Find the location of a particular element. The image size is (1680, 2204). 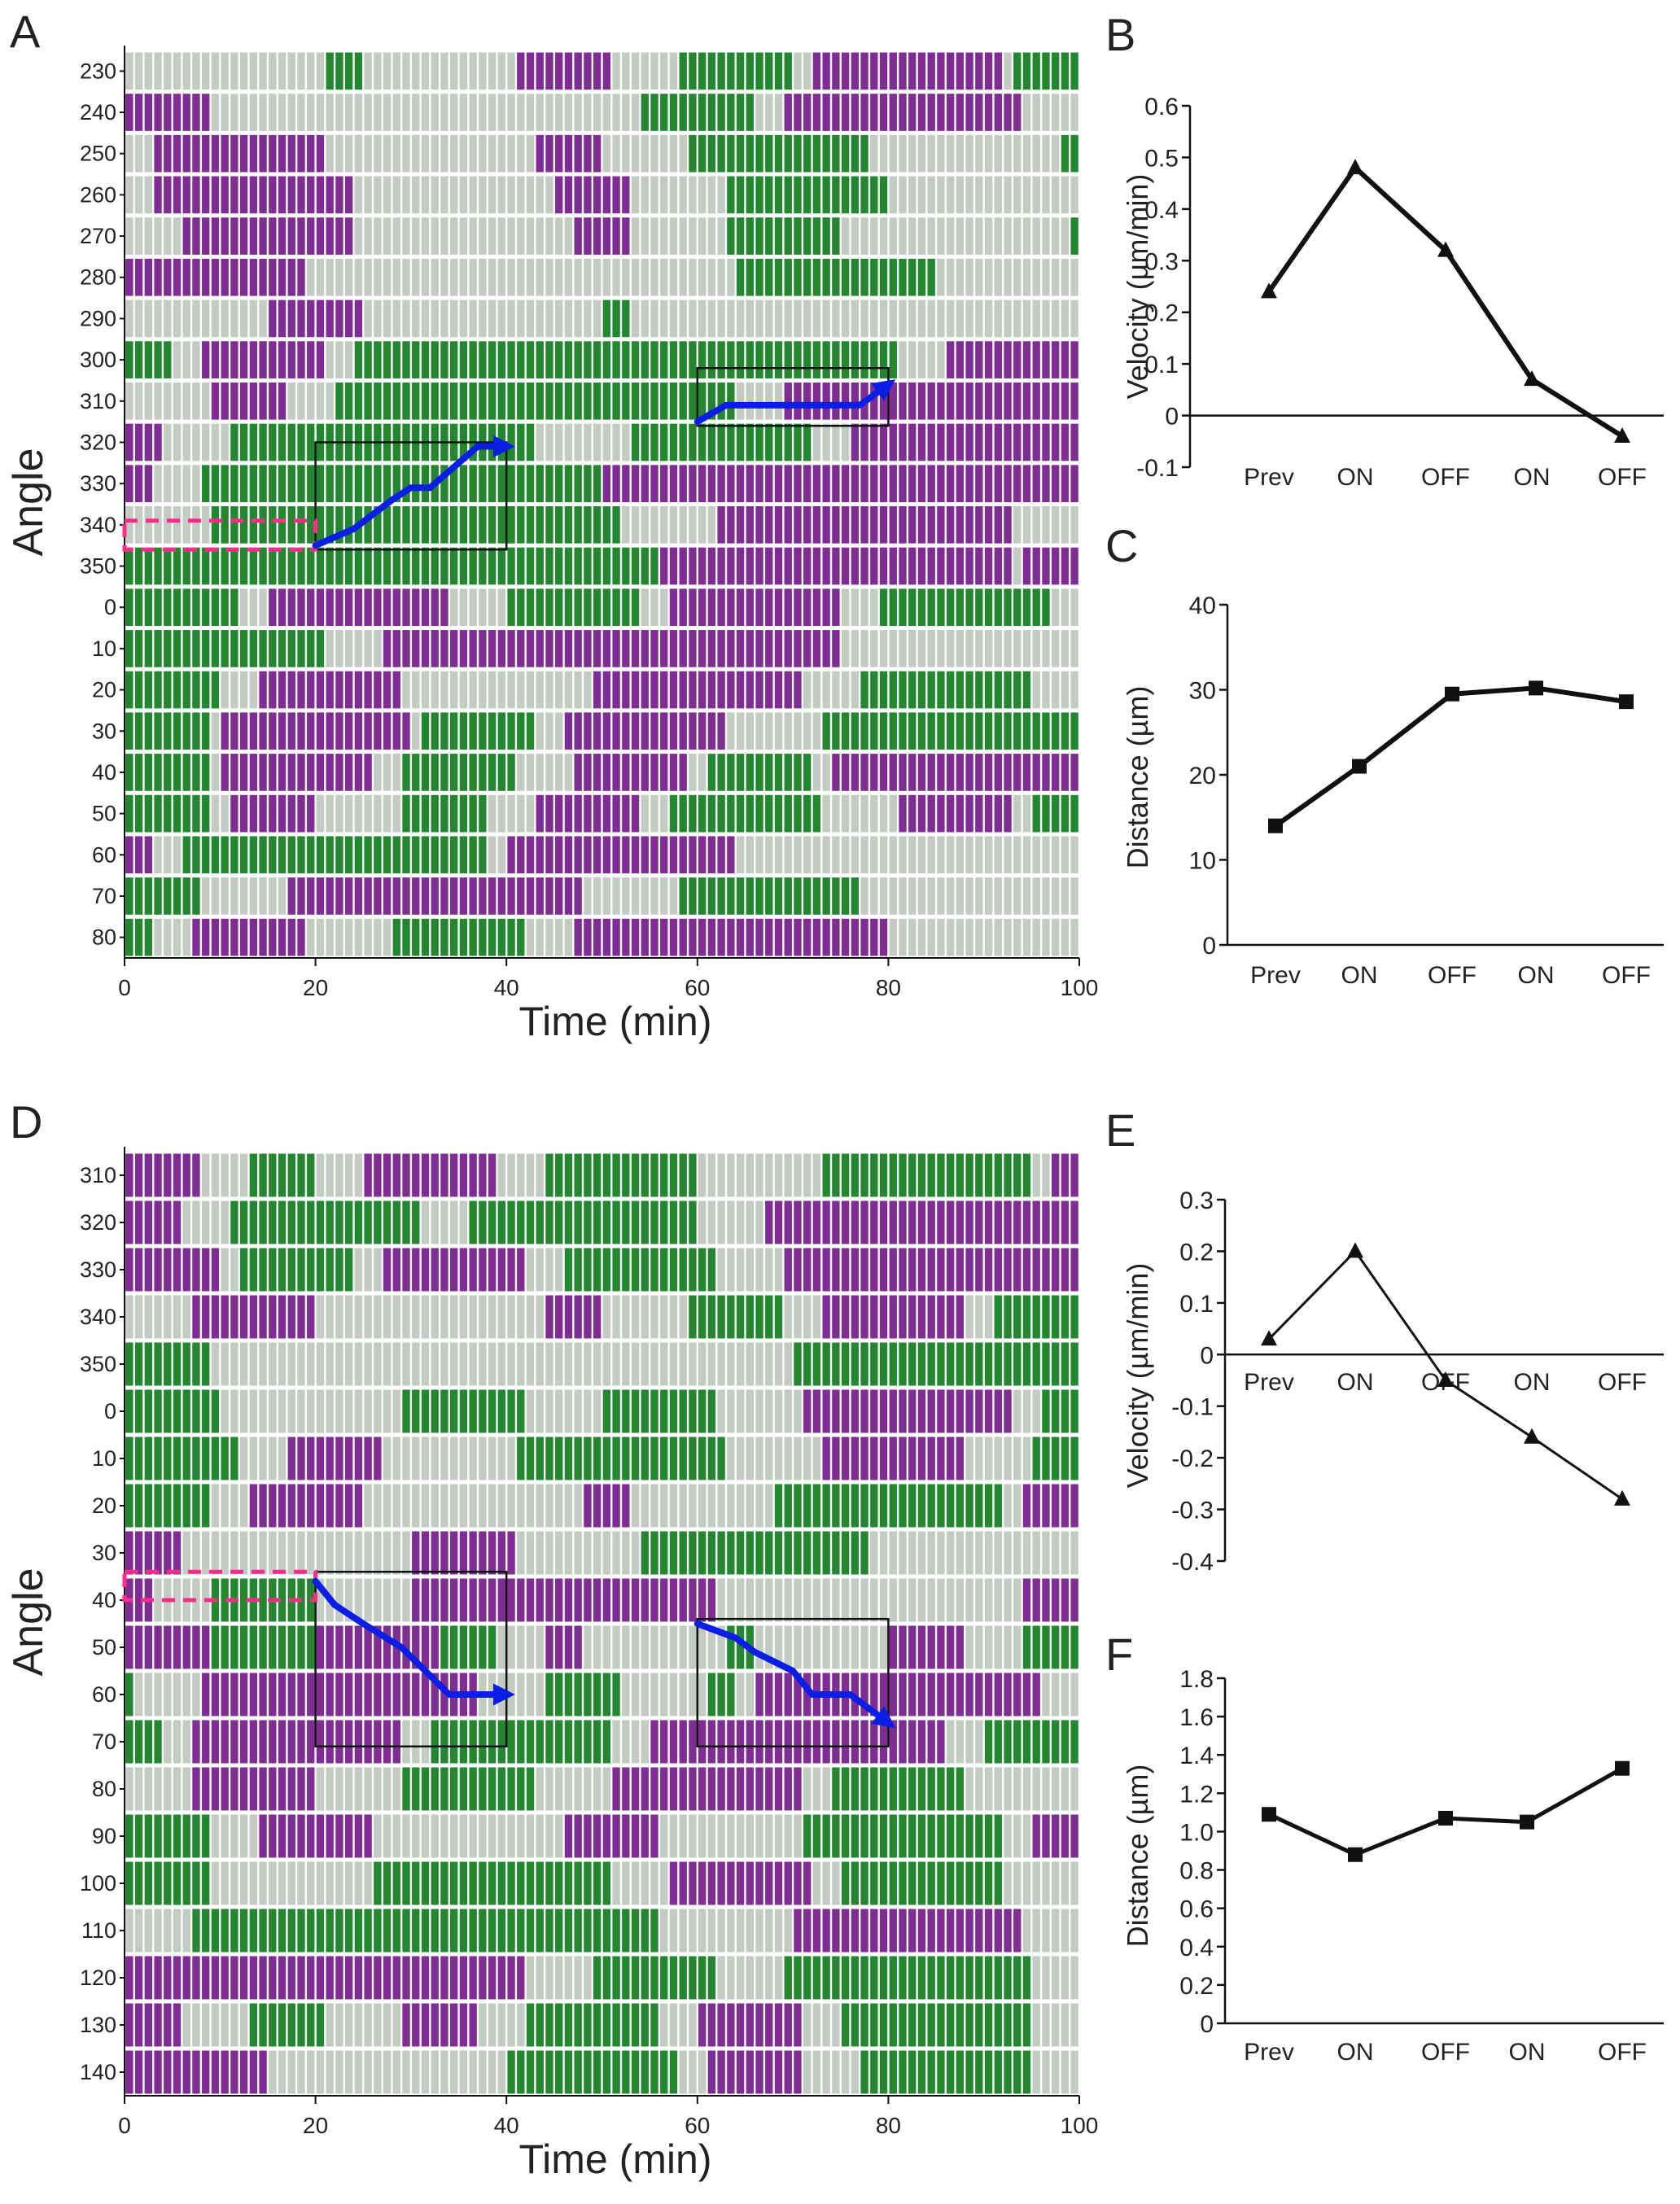

y-tick-label: 0.2 is located at coordinates (1196, 1252).